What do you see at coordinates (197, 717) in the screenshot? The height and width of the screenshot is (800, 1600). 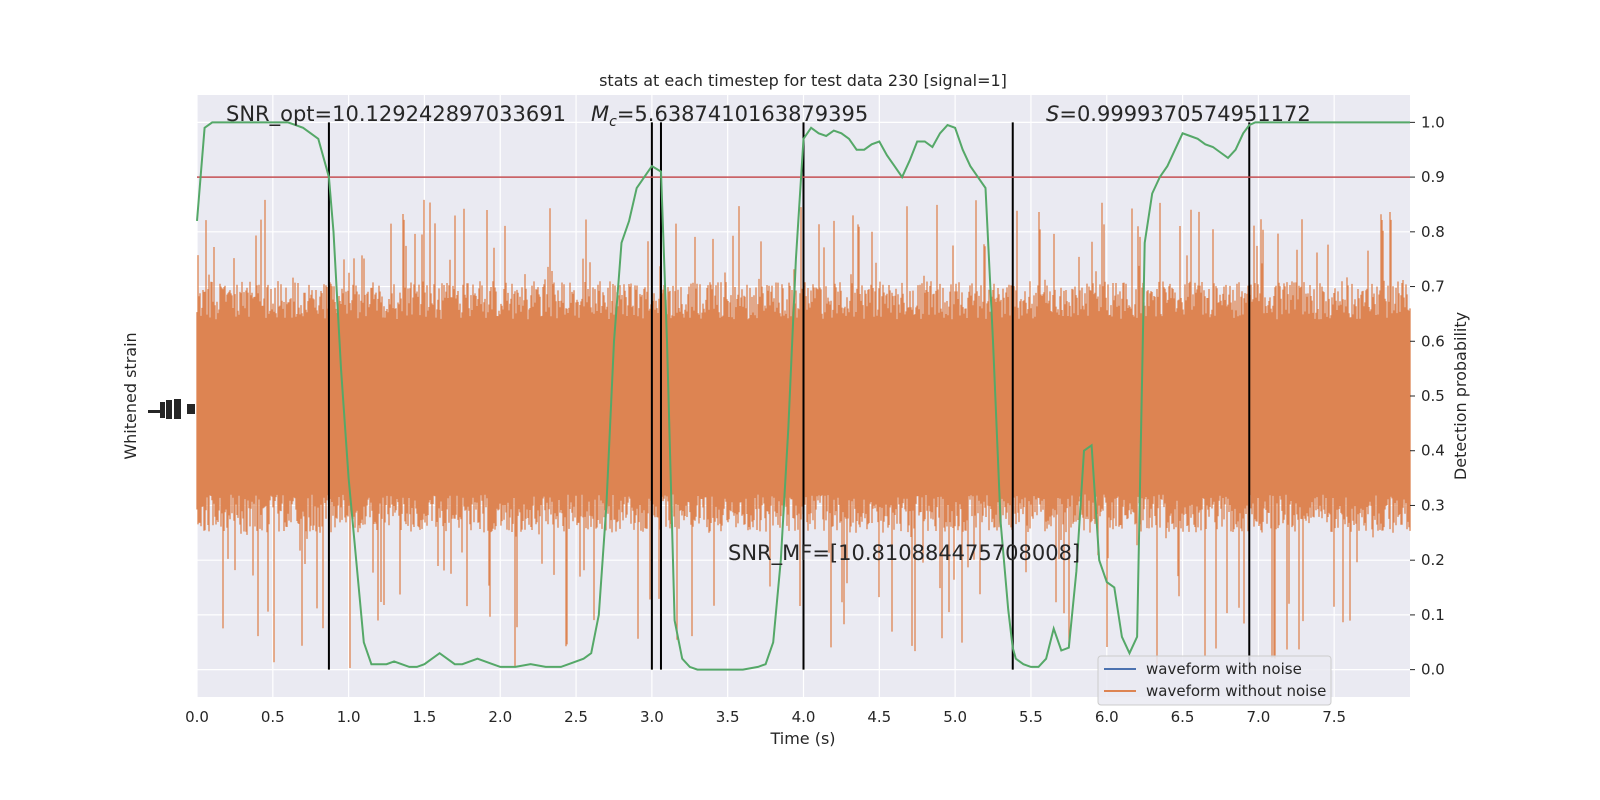 I see `x-tick-label: 0.0` at bounding box center [197, 717].